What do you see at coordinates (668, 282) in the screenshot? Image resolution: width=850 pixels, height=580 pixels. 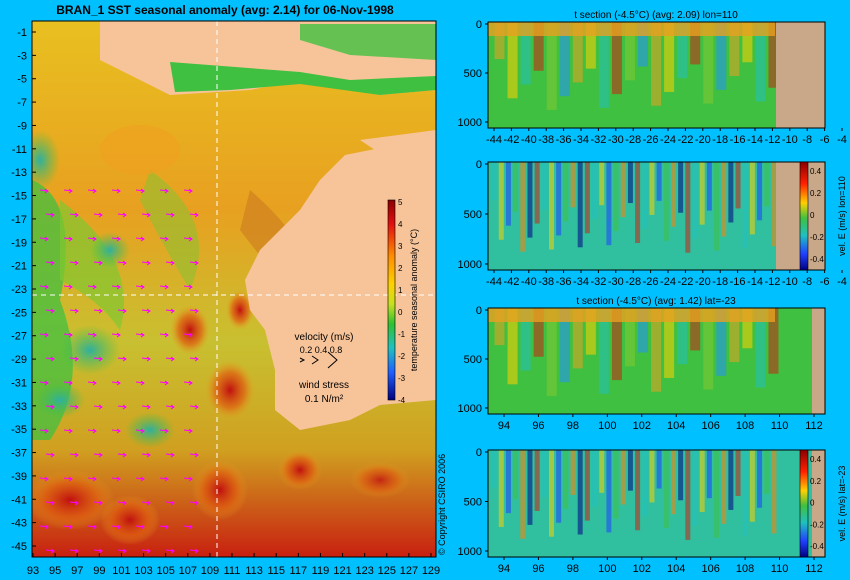 I see `section-x-tick-label: -24` at bounding box center [668, 282].